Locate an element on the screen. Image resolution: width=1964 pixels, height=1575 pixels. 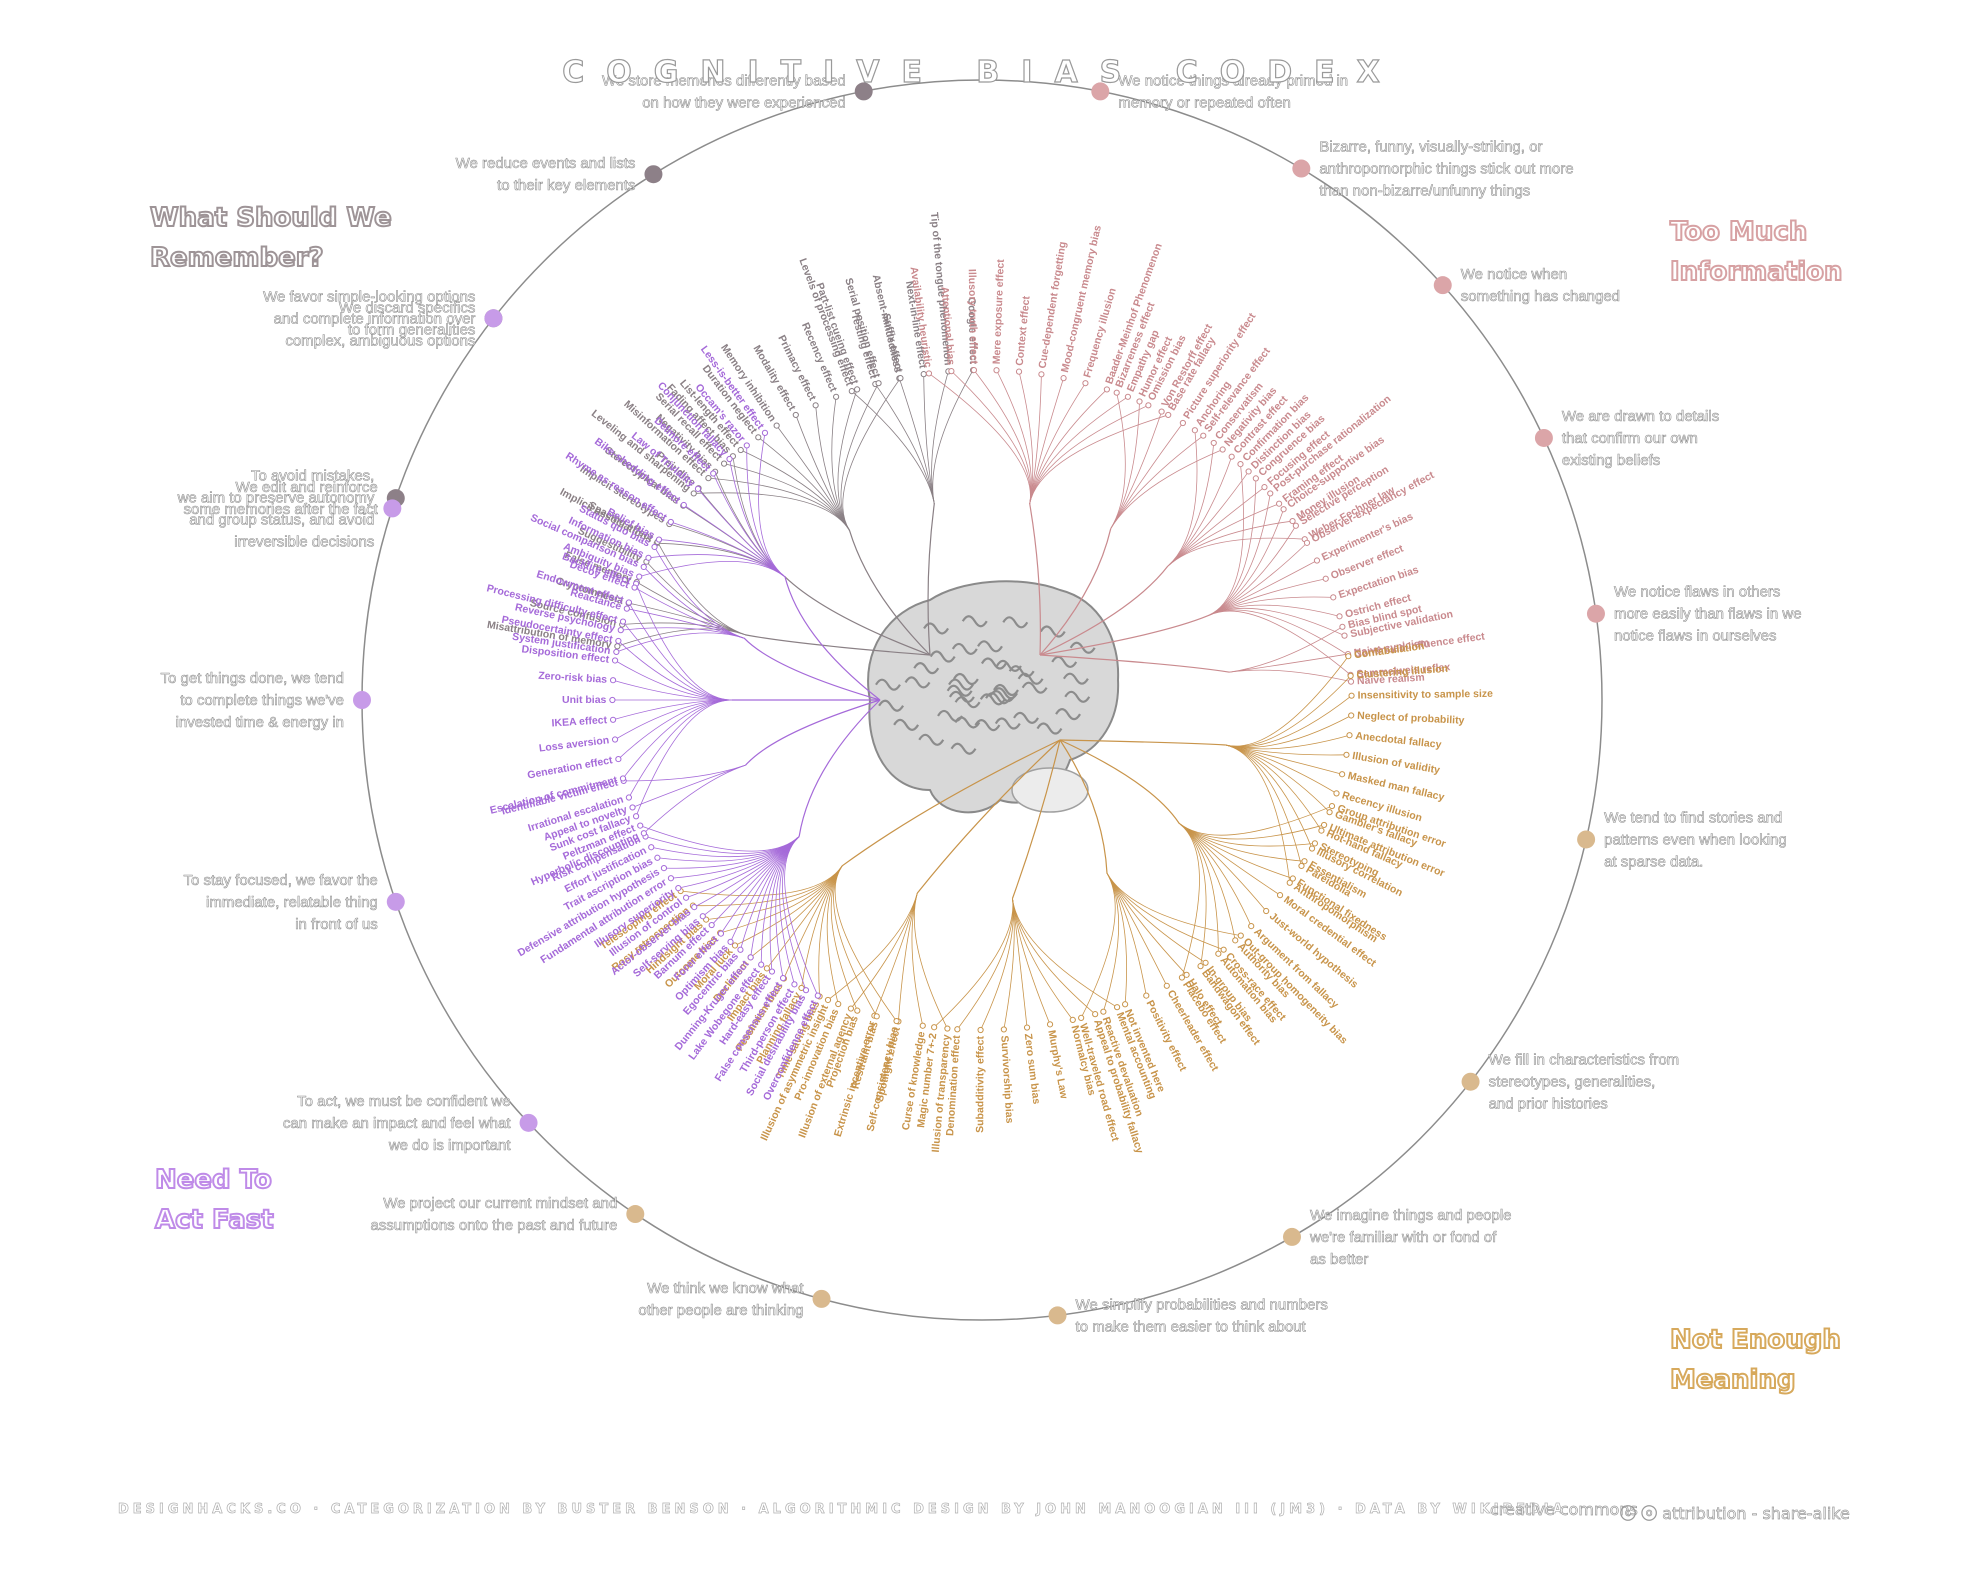
quadrant-title-meaning: Not Enough Meaning is located at coordinates (1755, 1360).